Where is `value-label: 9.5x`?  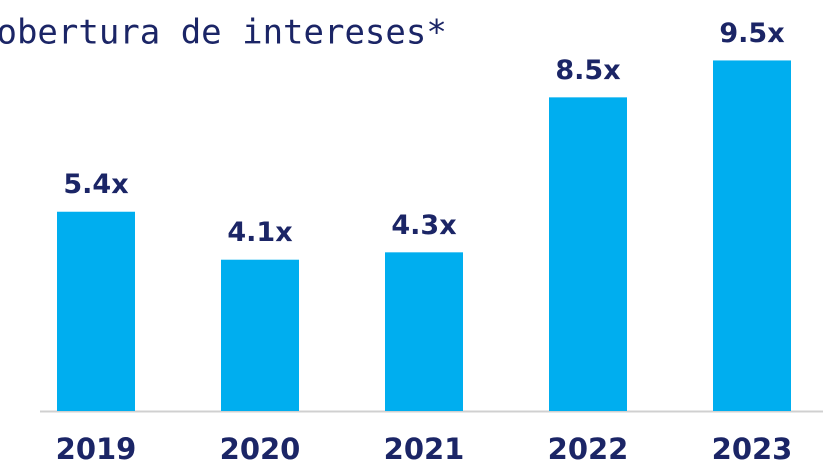 value-label: 9.5x is located at coordinates (751, 33).